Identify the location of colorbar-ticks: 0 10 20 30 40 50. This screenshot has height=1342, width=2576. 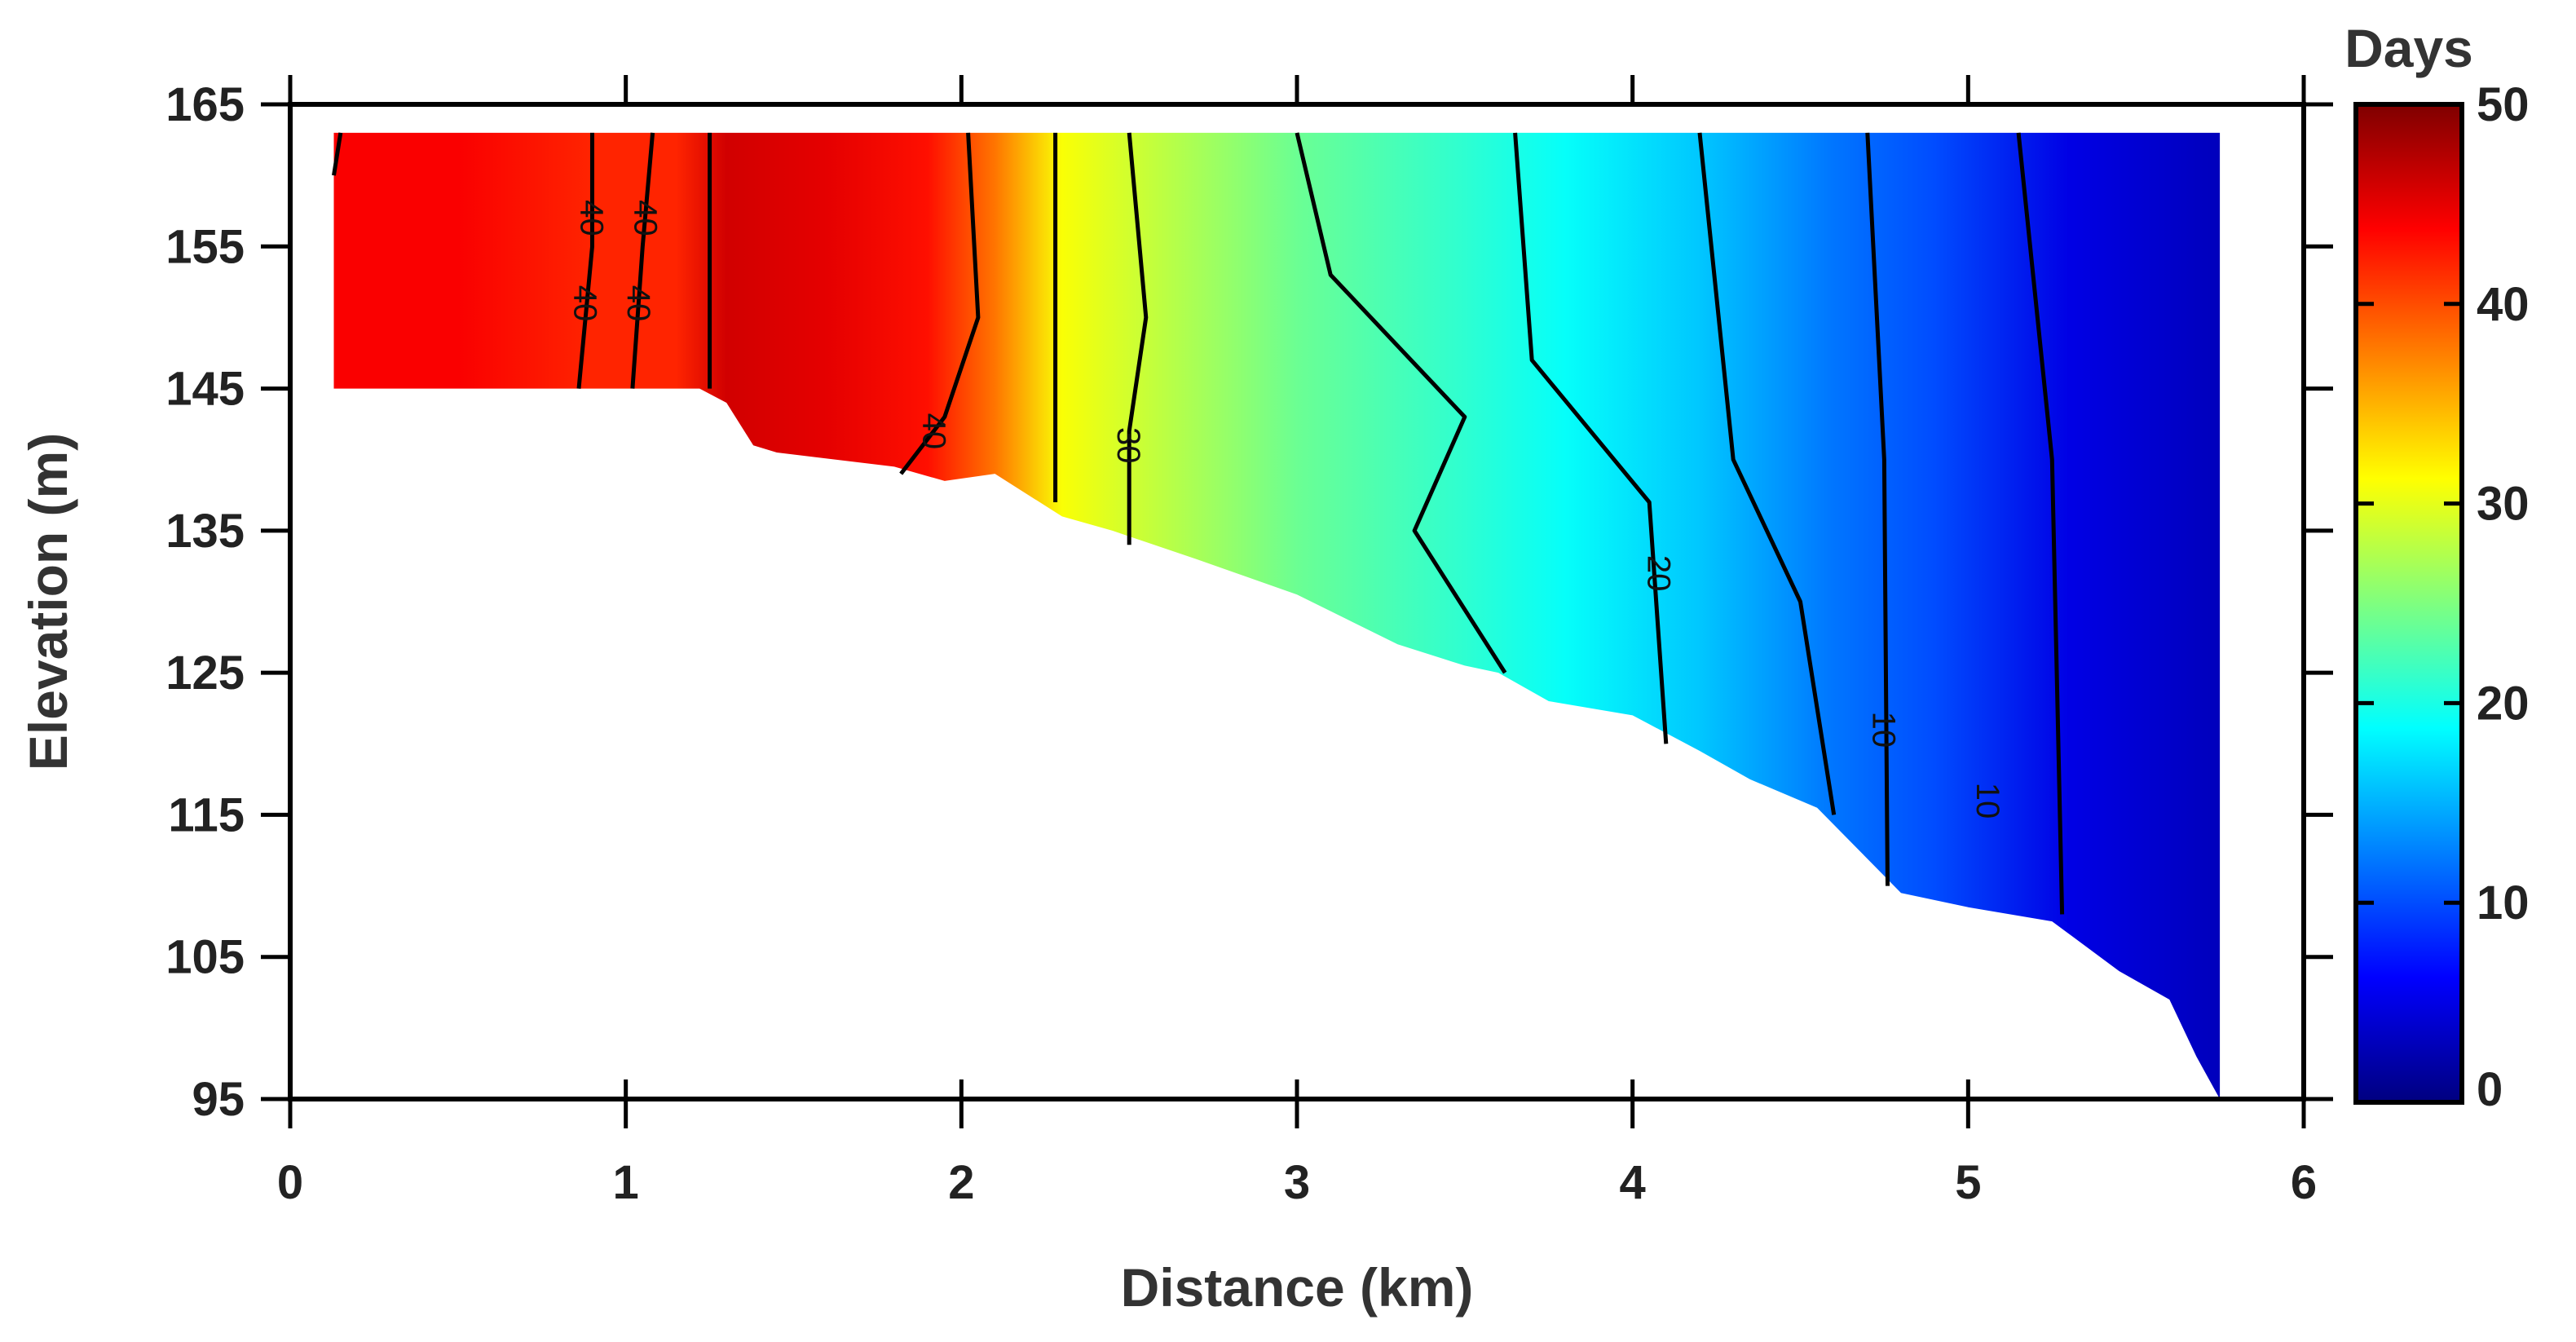
(2443, 597).